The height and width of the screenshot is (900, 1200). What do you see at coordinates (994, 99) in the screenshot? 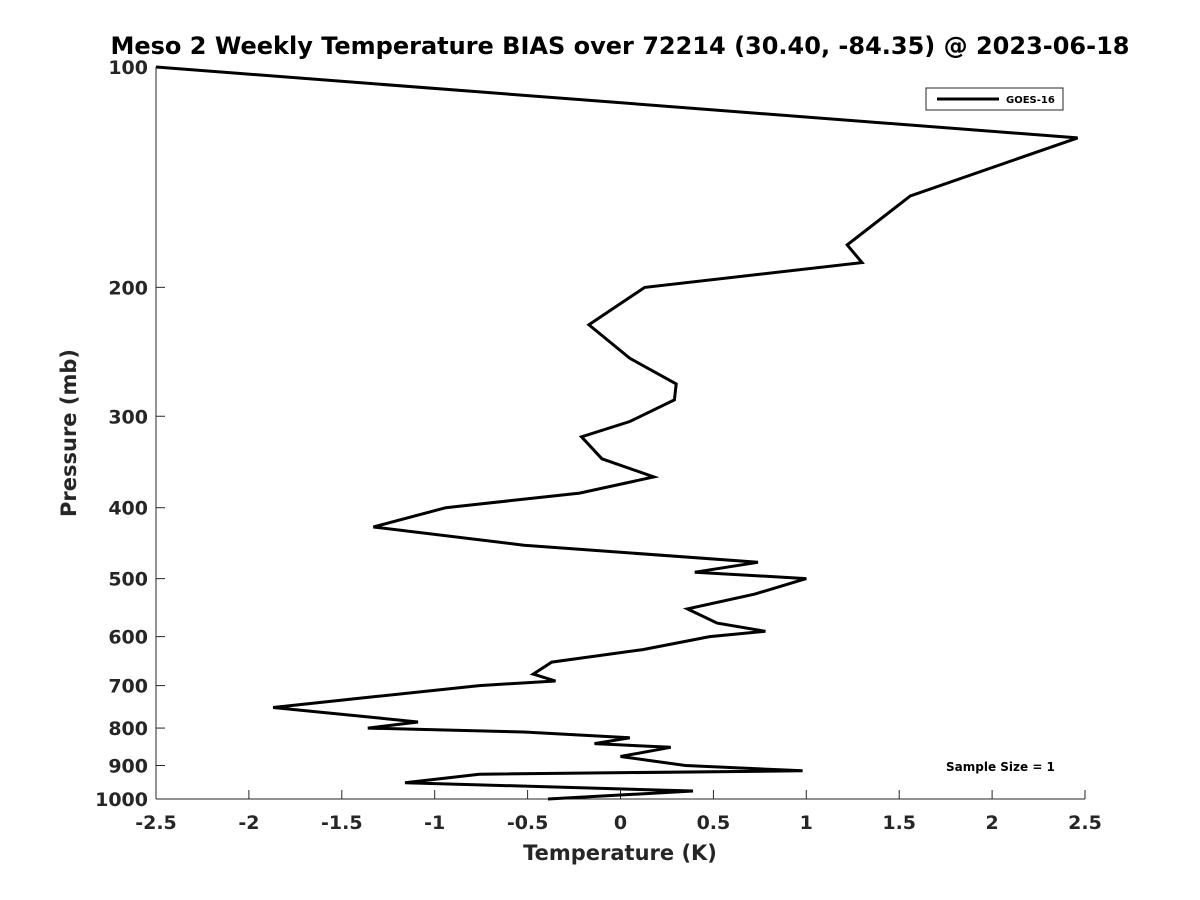
I see `legend: GOES-16` at bounding box center [994, 99].